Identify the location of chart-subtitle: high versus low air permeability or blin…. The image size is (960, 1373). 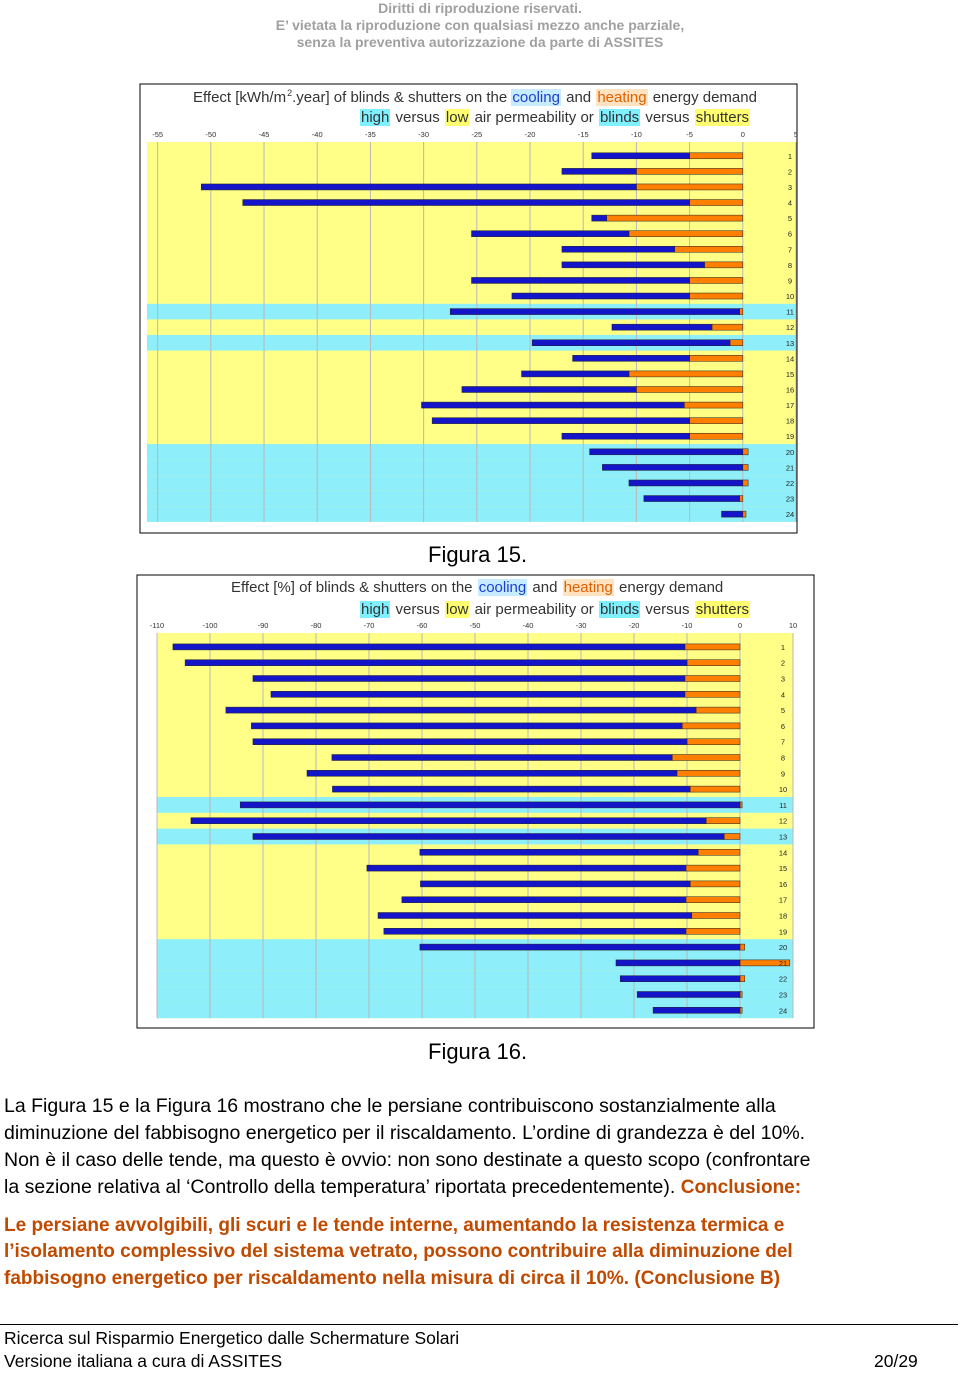
(555, 609).